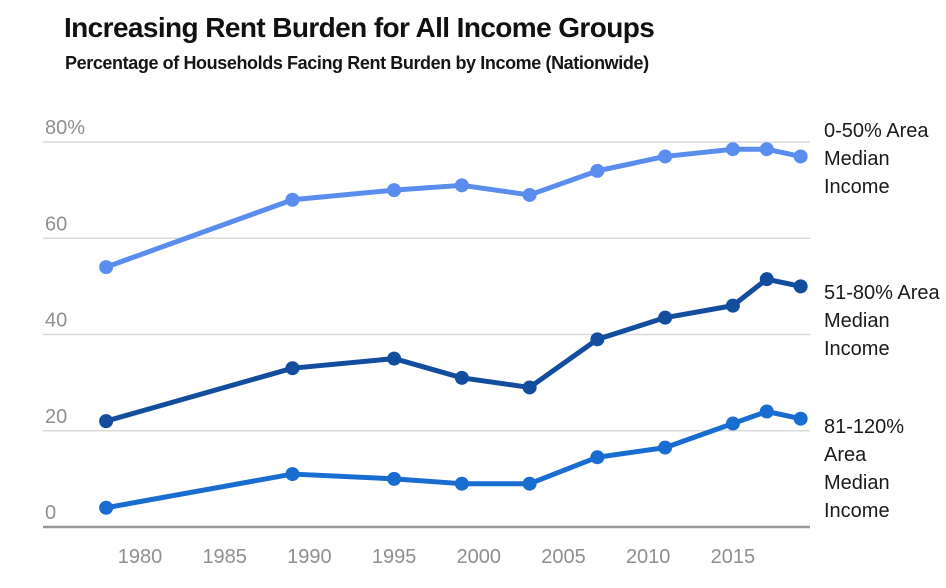  Describe the element at coordinates (65, 128) in the screenshot. I see `y-tick-label: 80%` at that location.